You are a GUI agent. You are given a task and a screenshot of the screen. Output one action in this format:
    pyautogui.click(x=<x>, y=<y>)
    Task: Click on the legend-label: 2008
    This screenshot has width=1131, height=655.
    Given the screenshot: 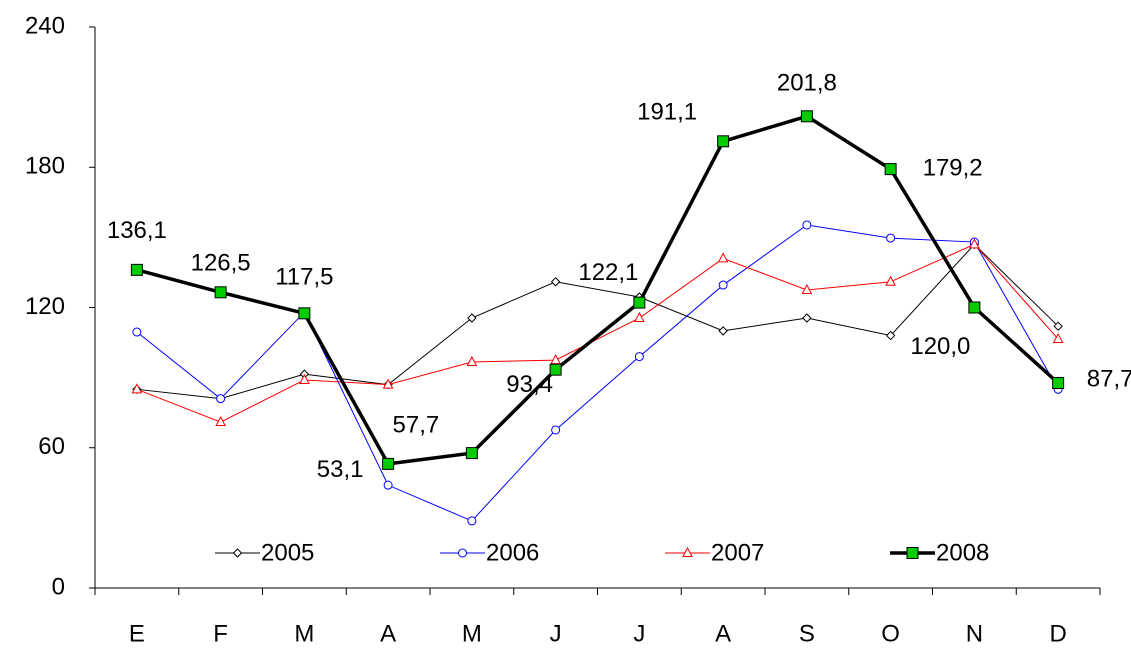 What is the action you would take?
    pyautogui.click(x=962, y=552)
    